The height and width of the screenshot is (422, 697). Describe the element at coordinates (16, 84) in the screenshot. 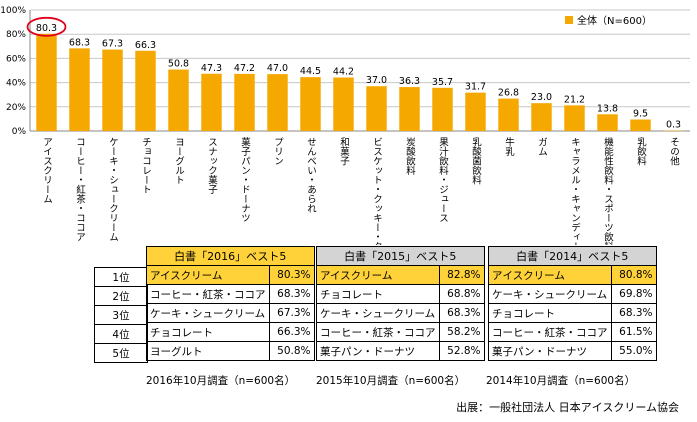

I see `y-tick-label: 40%` at that location.